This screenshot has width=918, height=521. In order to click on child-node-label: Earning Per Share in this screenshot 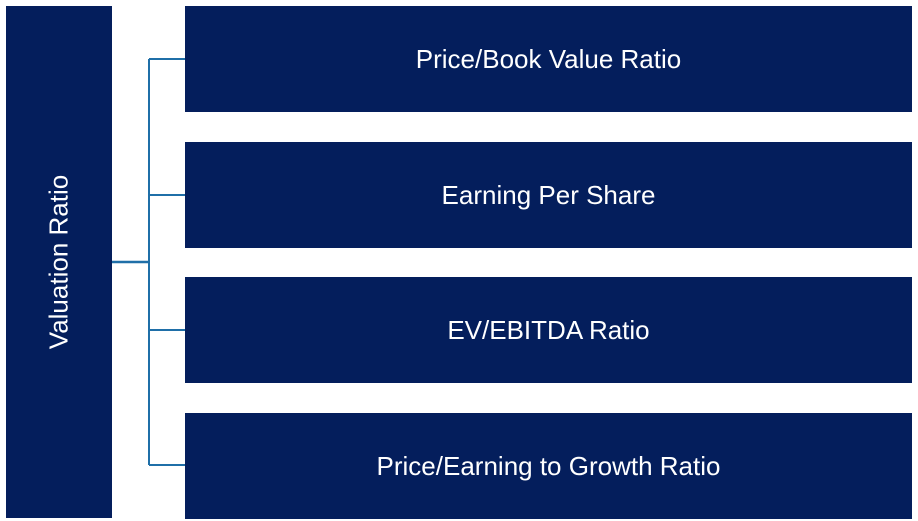, I will do `click(548, 194)`.